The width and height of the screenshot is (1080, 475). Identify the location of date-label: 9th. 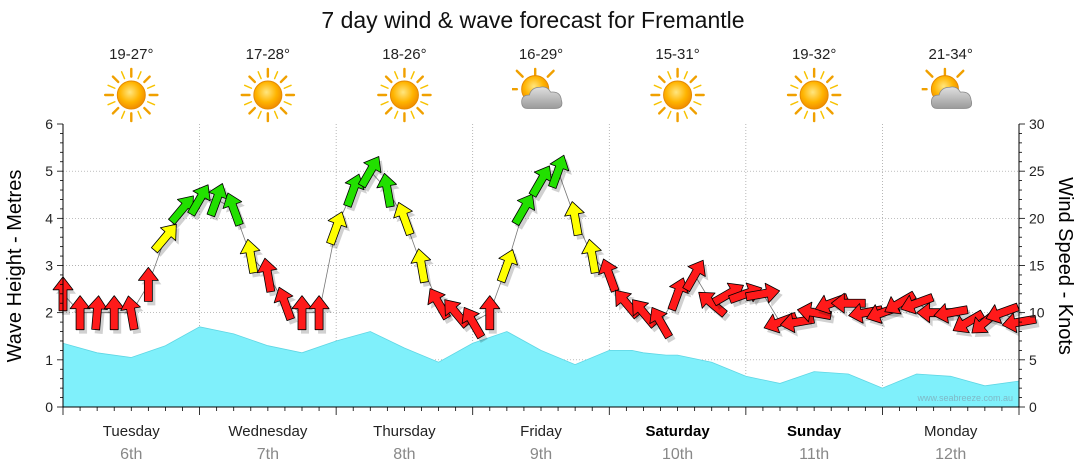
(541, 454).